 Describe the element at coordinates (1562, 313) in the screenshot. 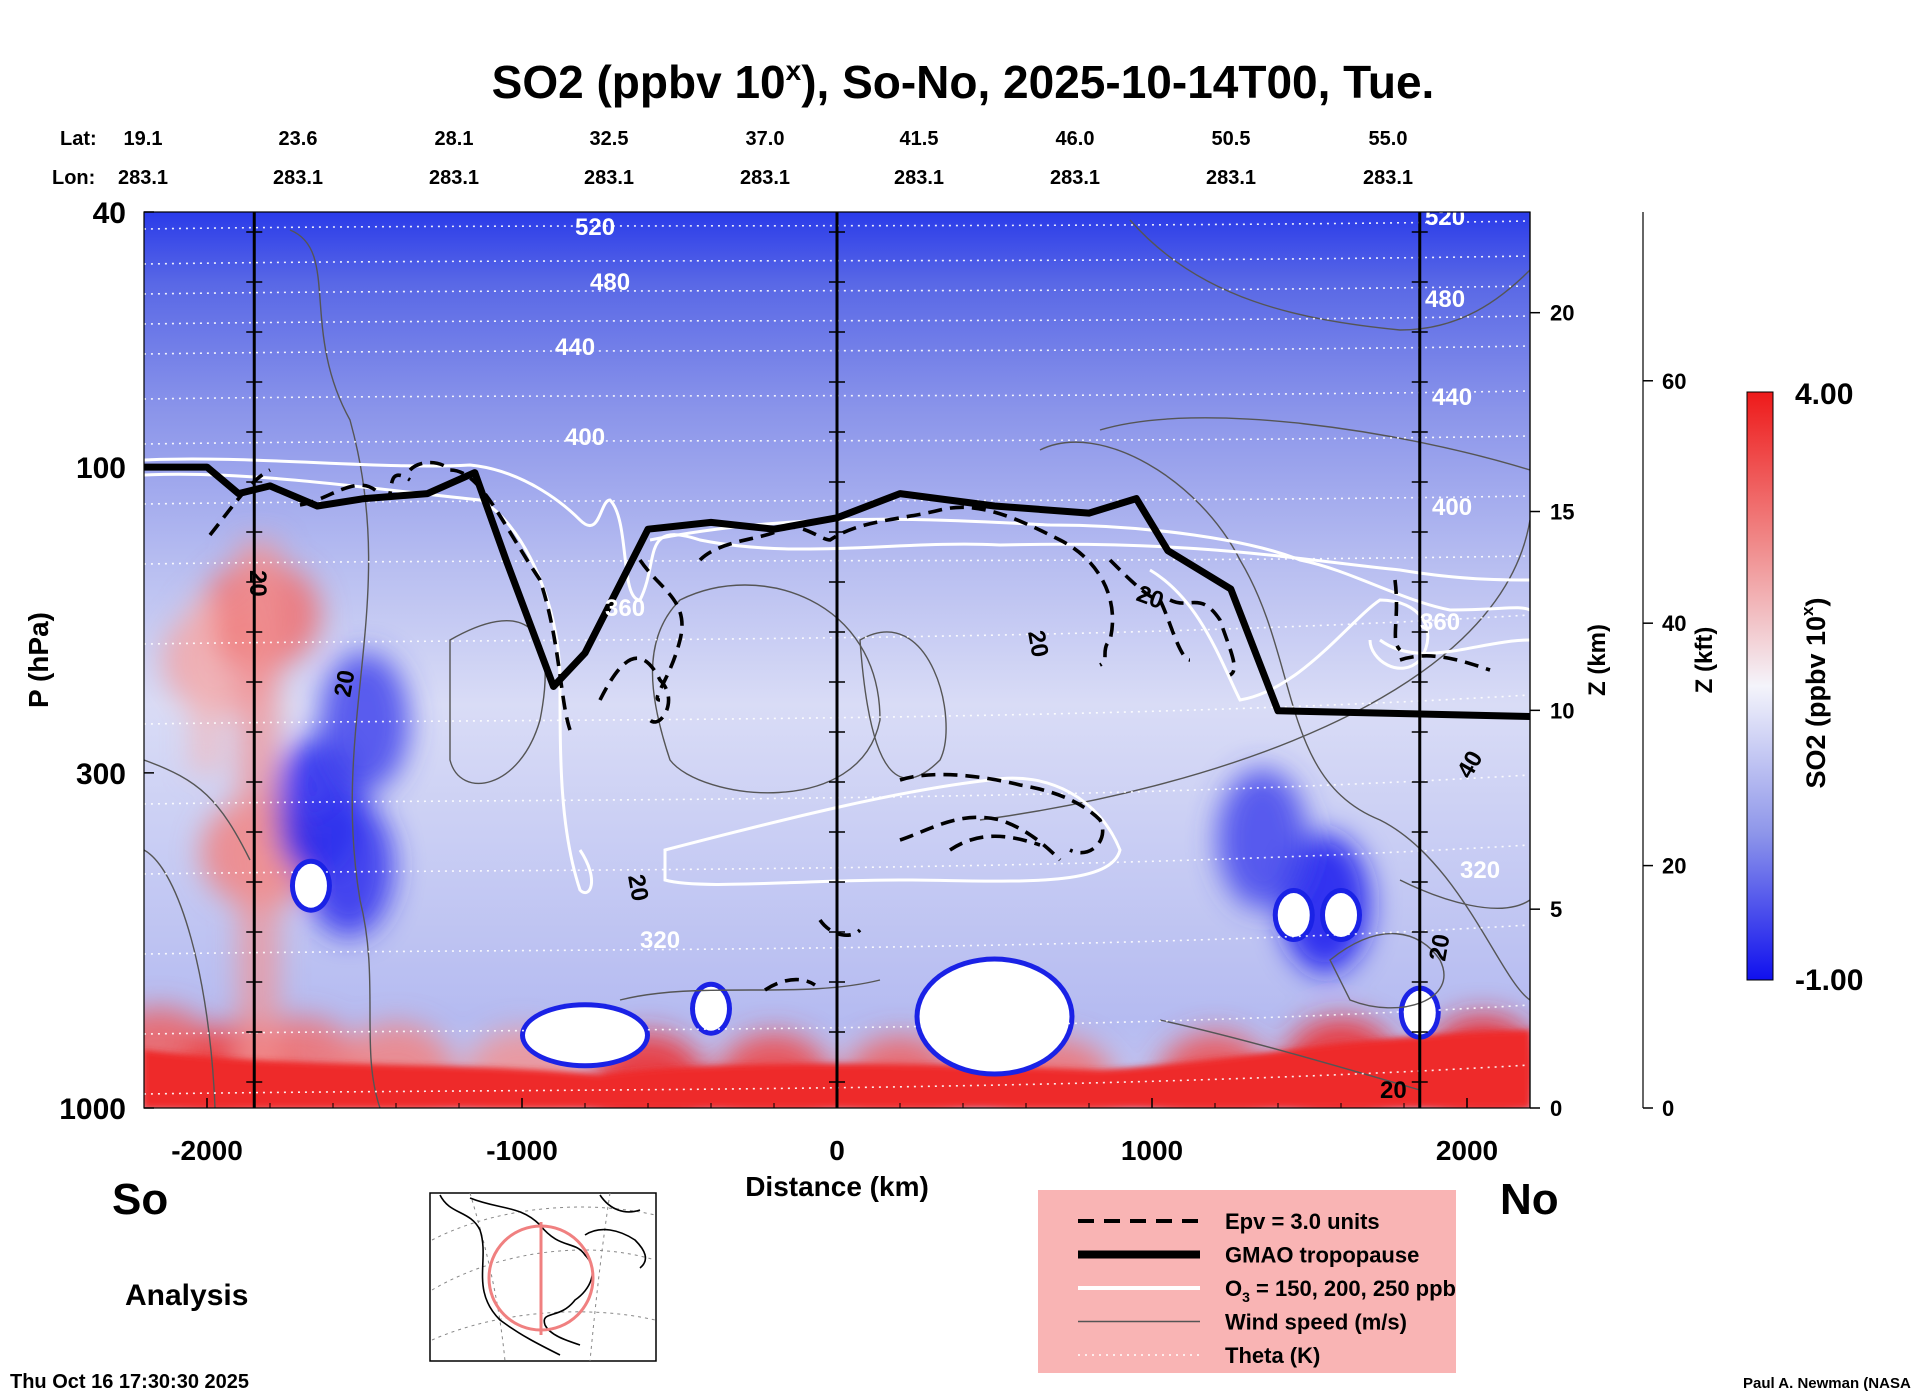

I see `z-km-tick-label: 20` at that location.